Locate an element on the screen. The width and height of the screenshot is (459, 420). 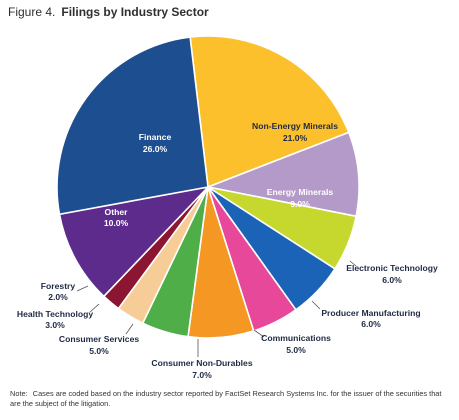
slice-value-electronic-technology: 6.0% is located at coordinates (392, 280).